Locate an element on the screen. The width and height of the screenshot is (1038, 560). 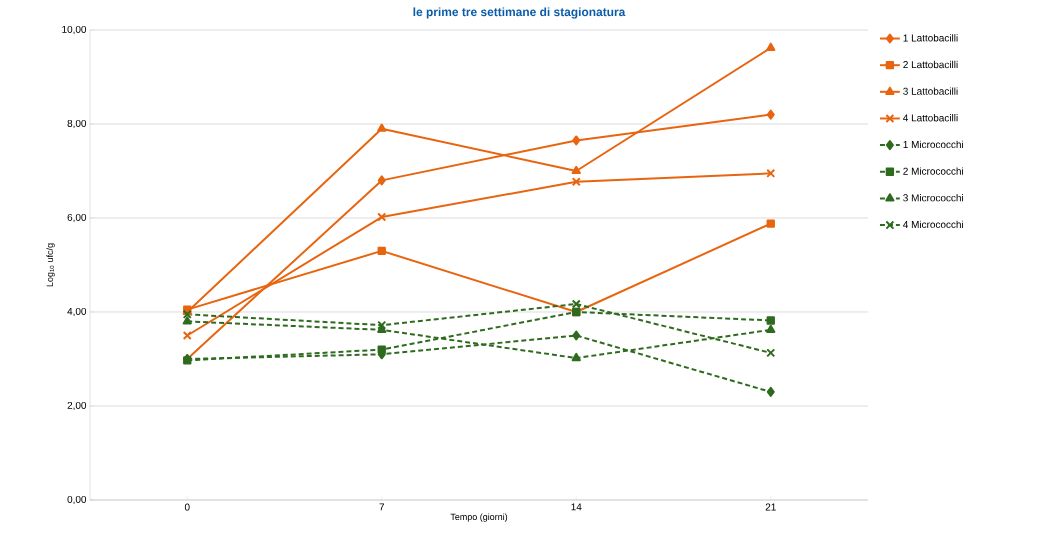
x-axis-title: Tempo (giorni) is located at coordinates (479, 517).